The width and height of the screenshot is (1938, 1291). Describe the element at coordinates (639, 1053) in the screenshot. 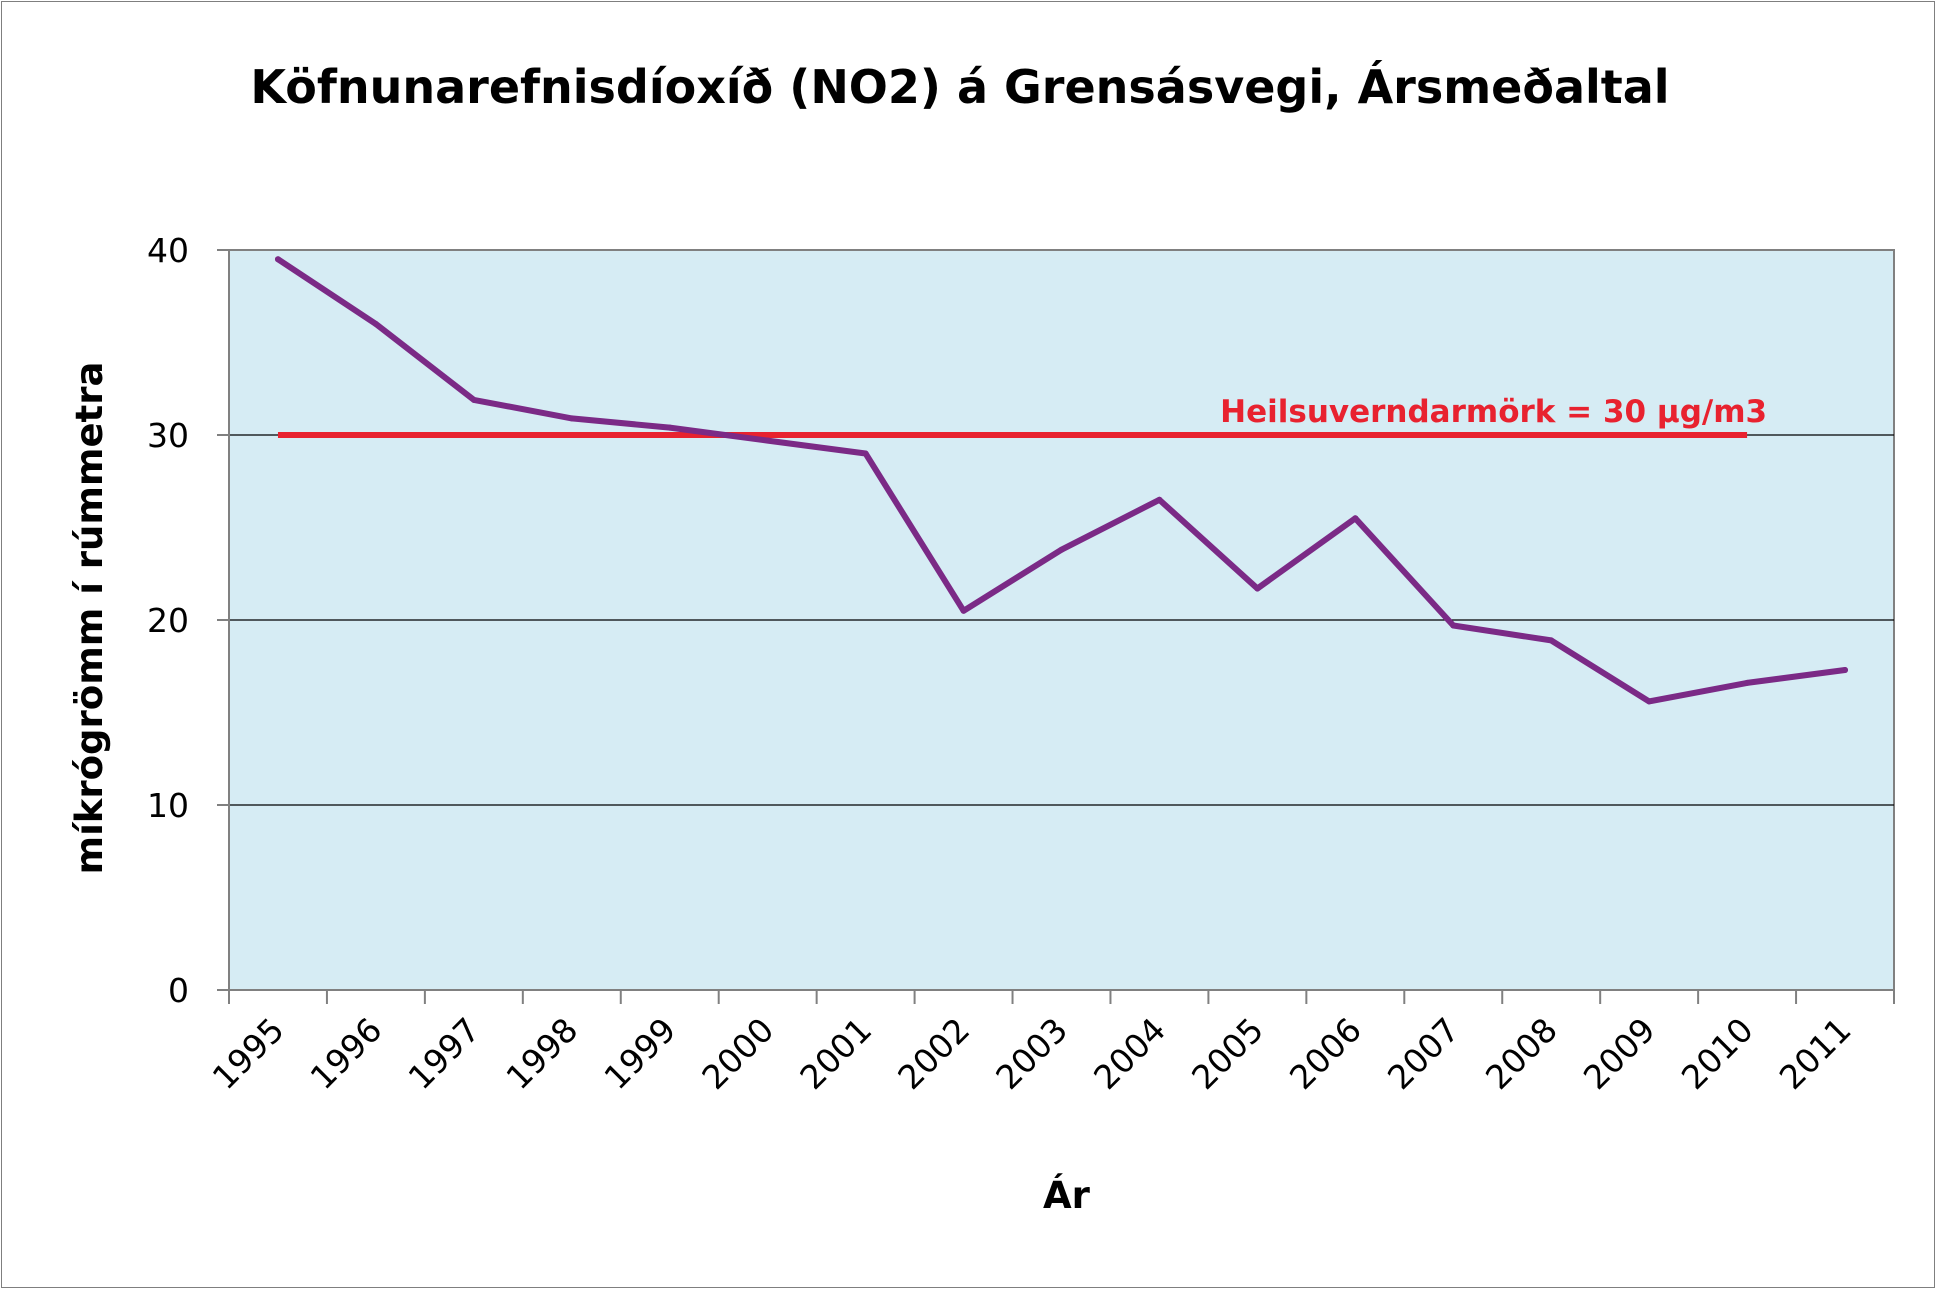

I see `x-tick-label-1999: 1999` at that location.